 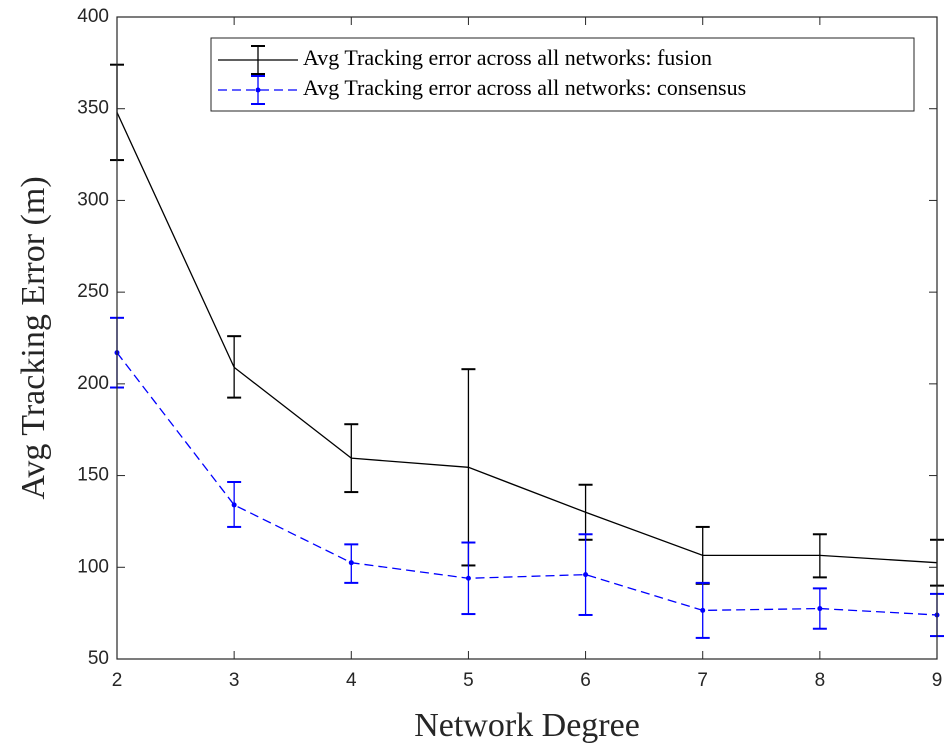 What do you see at coordinates (820, 680) in the screenshot?
I see `x-tick-label: 8` at bounding box center [820, 680].